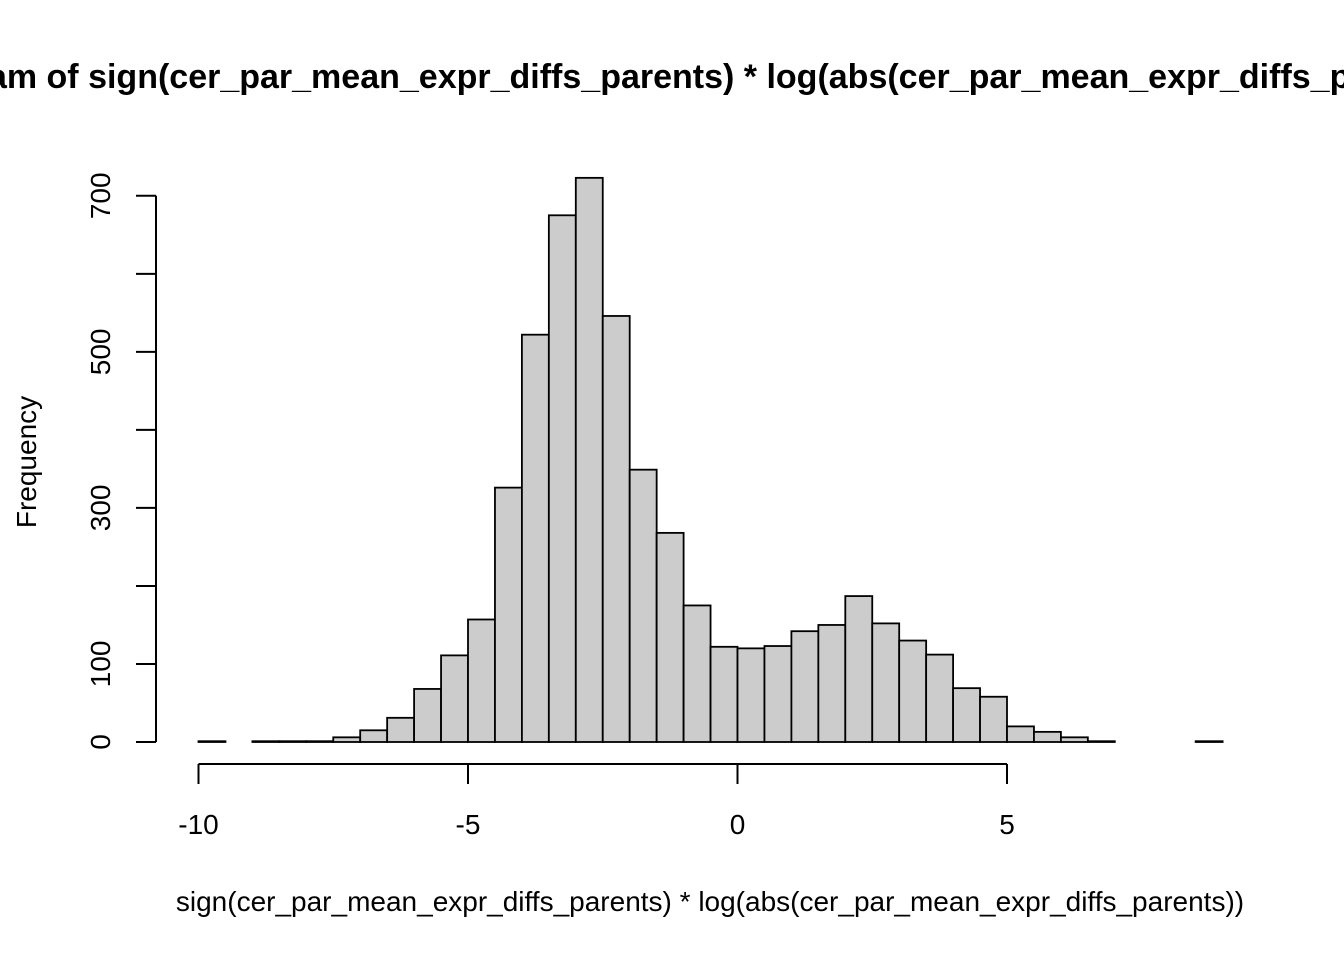  Describe the element at coordinates (100, 742) in the screenshot. I see `y-axis-tick-label: 0` at that location.